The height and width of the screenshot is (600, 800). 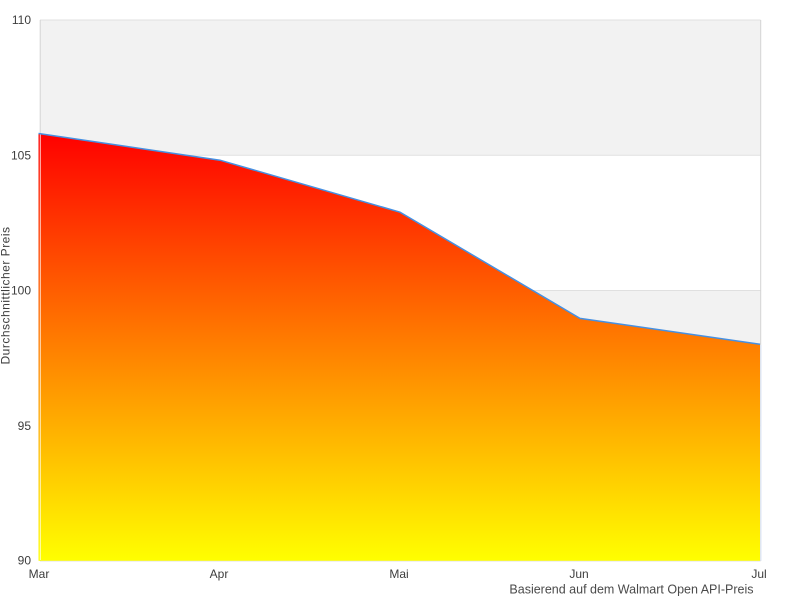 What do you see at coordinates (578, 574) in the screenshot?
I see `svg-text: Jun` at bounding box center [578, 574].